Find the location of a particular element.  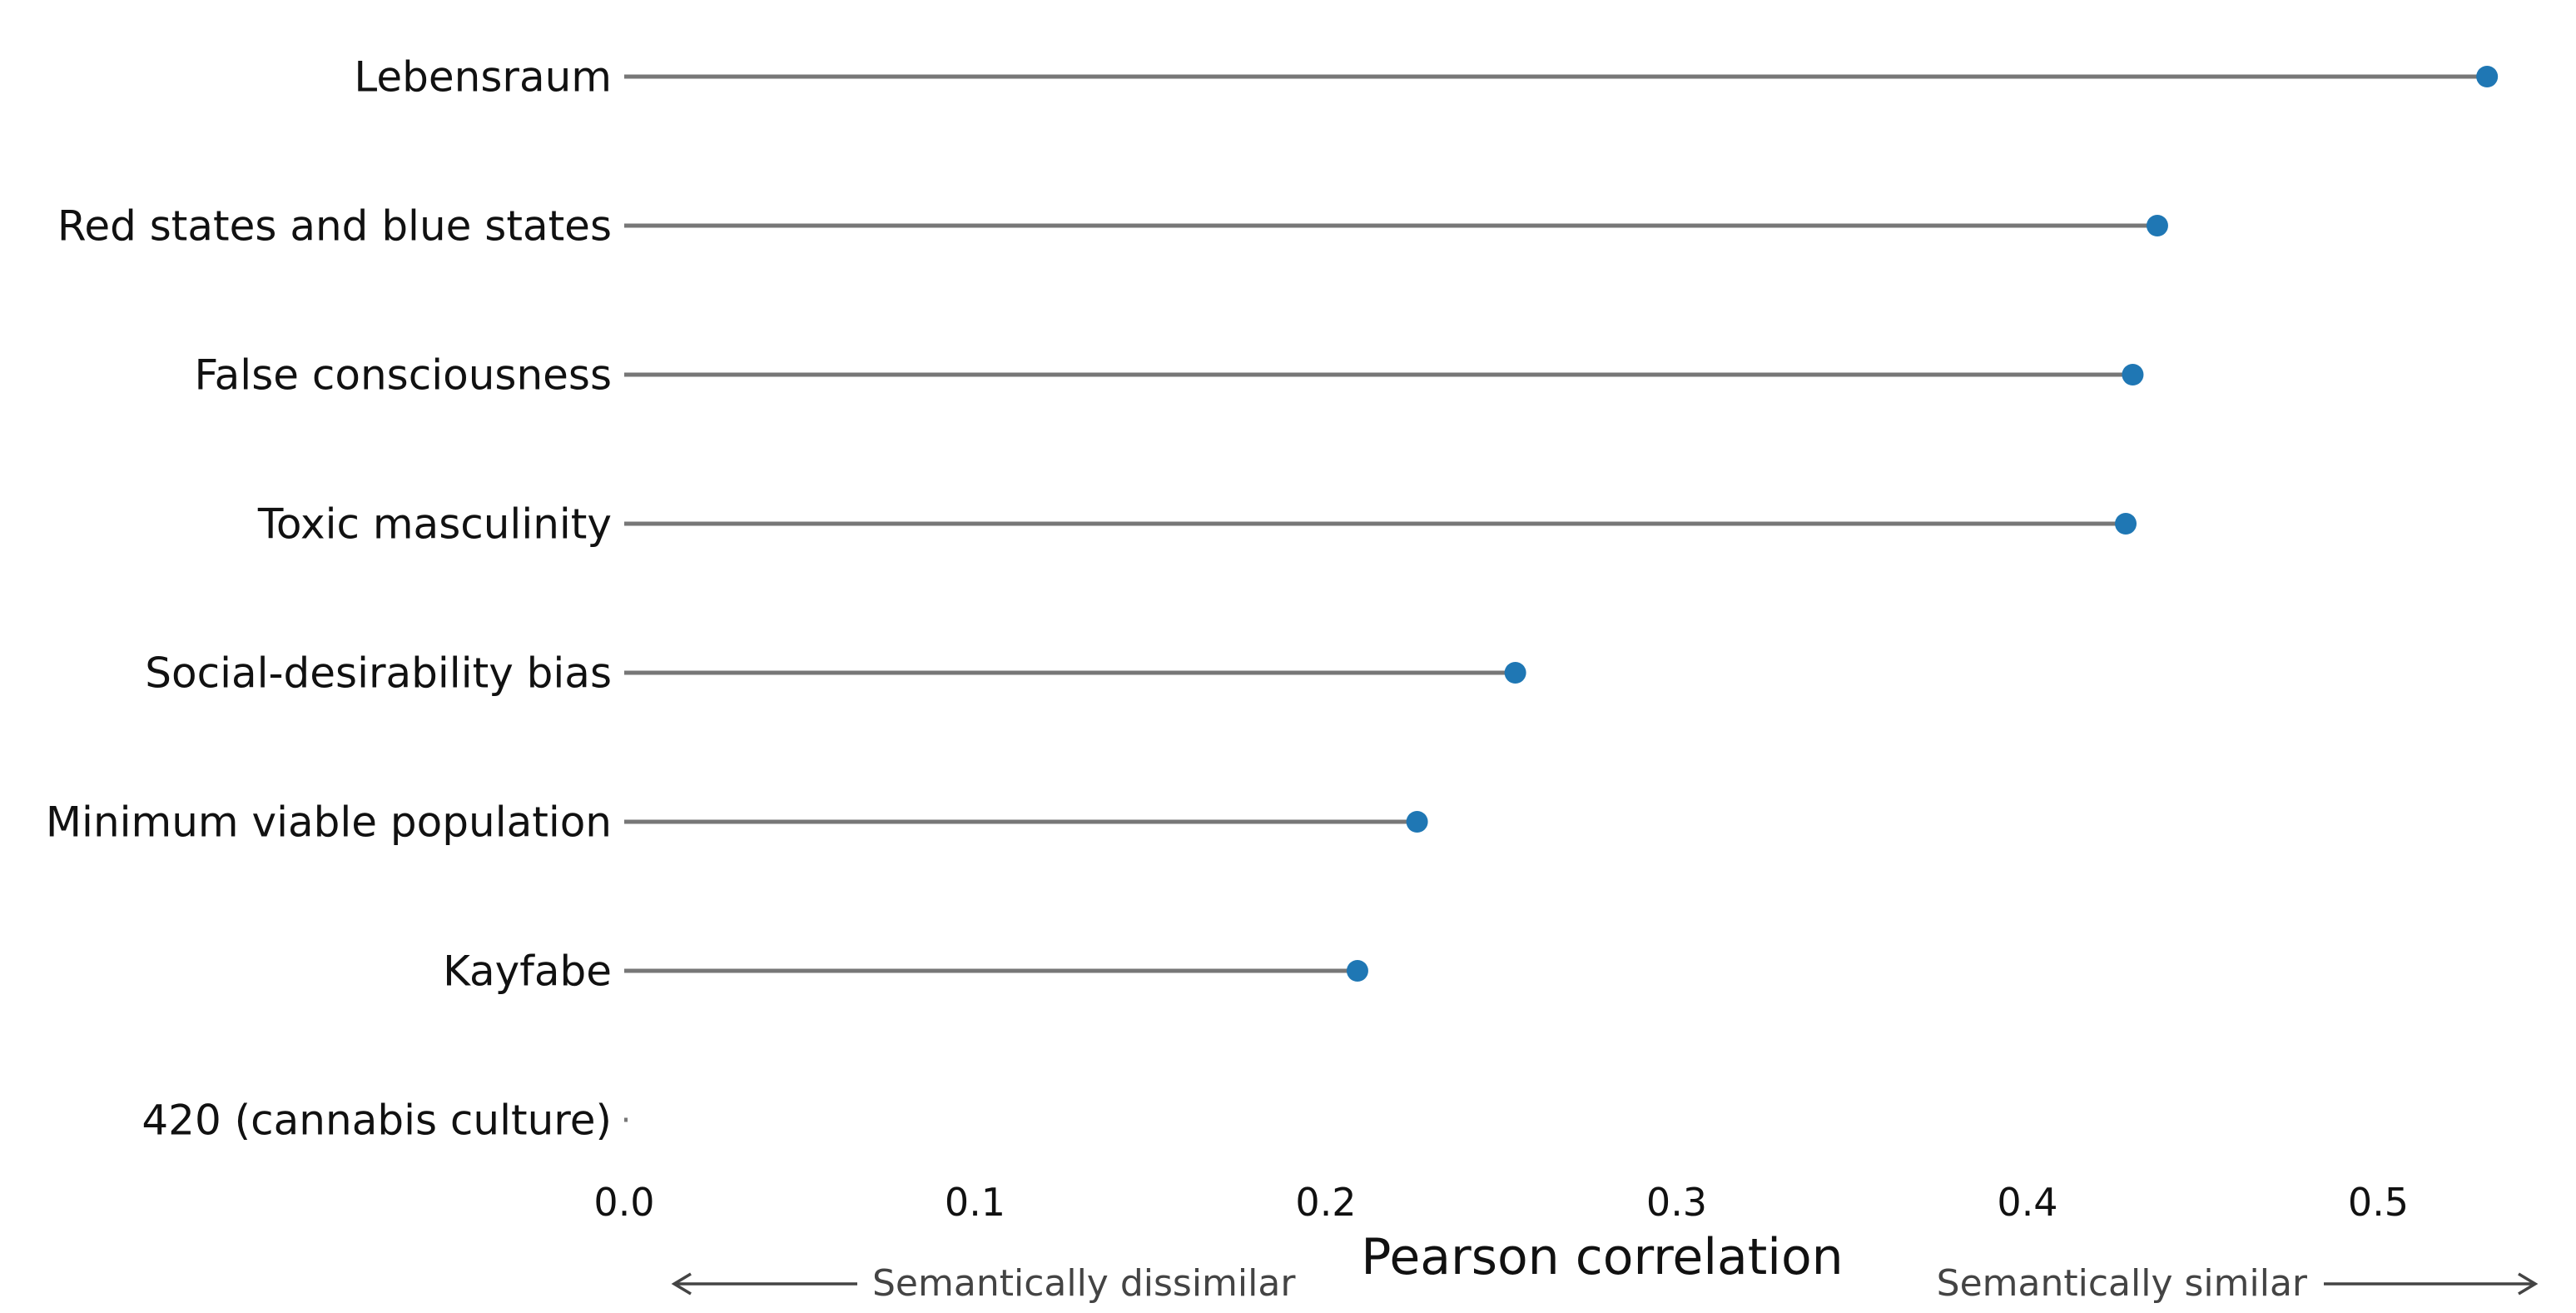

category-label-social-desirability-bias: Social-desirability bias is located at coordinates (378, 673).